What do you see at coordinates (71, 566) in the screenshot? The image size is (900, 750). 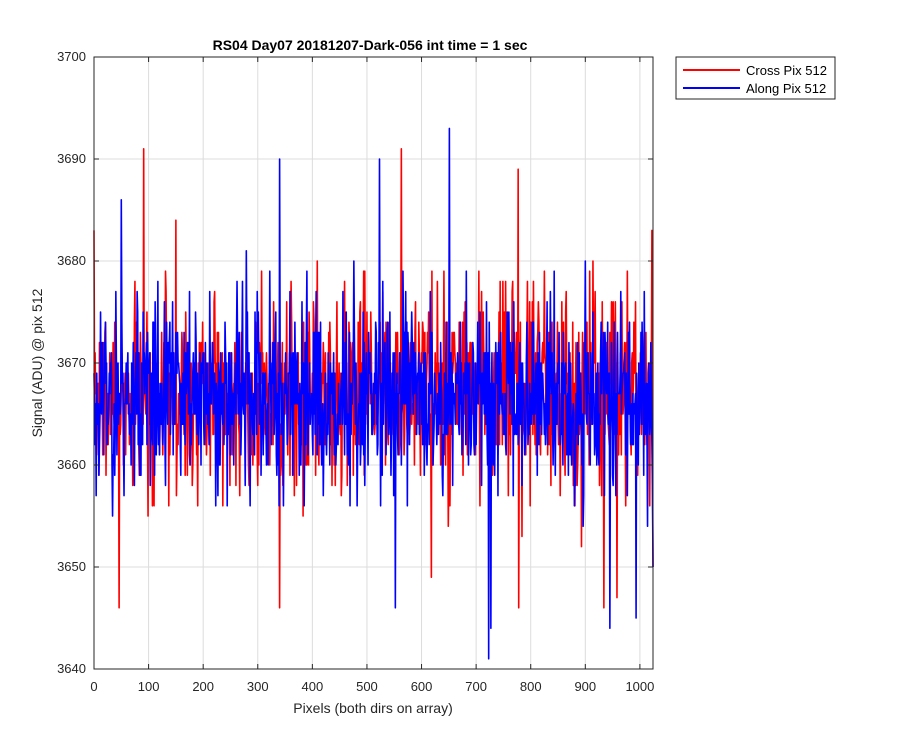 I see `y-tick-label: 3650` at bounding box center [71, 566].